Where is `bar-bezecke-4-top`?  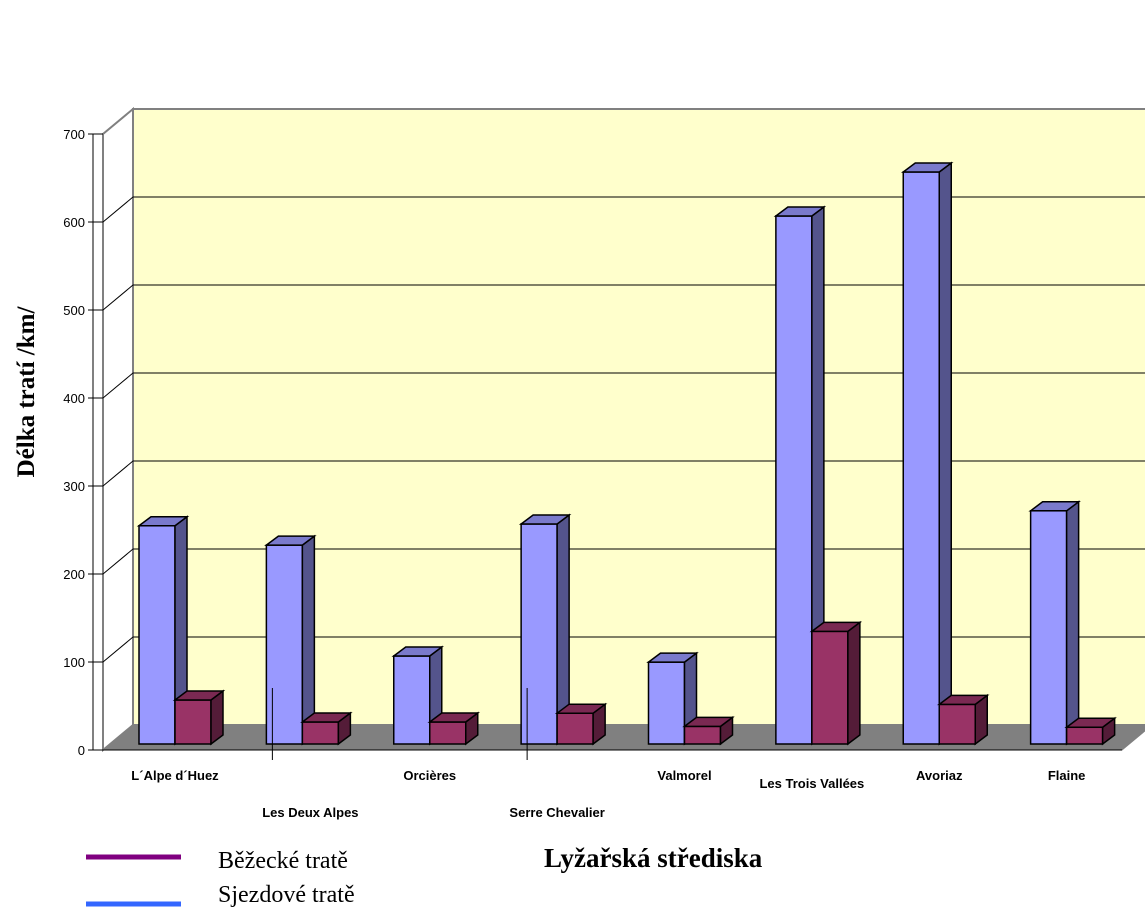
bar-bezecke-4-top is located at coordinates (708, 722).